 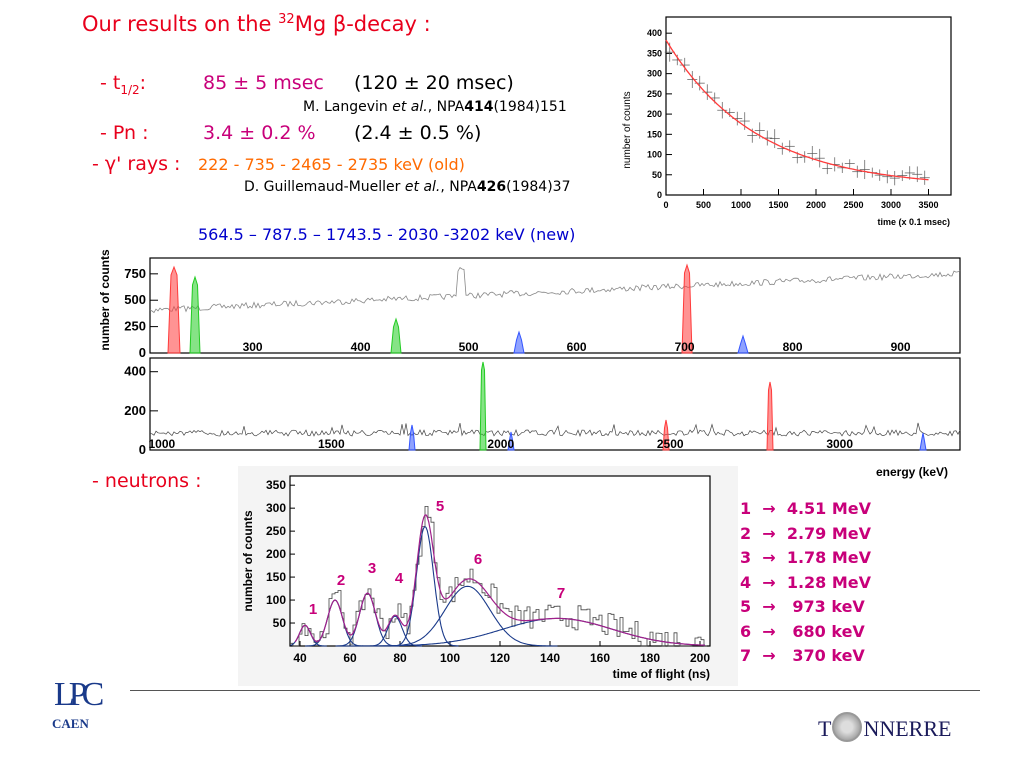 What do you see at coordinates (550, 658) in the screenshot?
I see `neutron-xtick: 140` at bounding box center [550, 658].